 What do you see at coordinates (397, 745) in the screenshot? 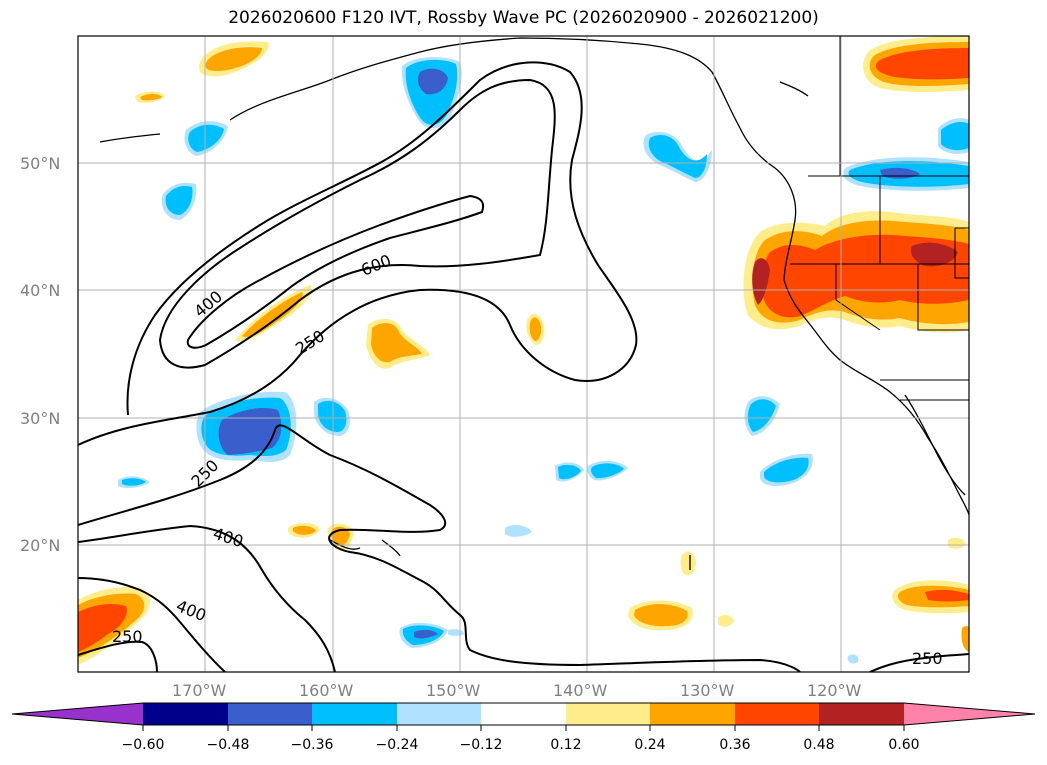
I see `colorbar-label: −0.24` at bounding box center [397, 745].